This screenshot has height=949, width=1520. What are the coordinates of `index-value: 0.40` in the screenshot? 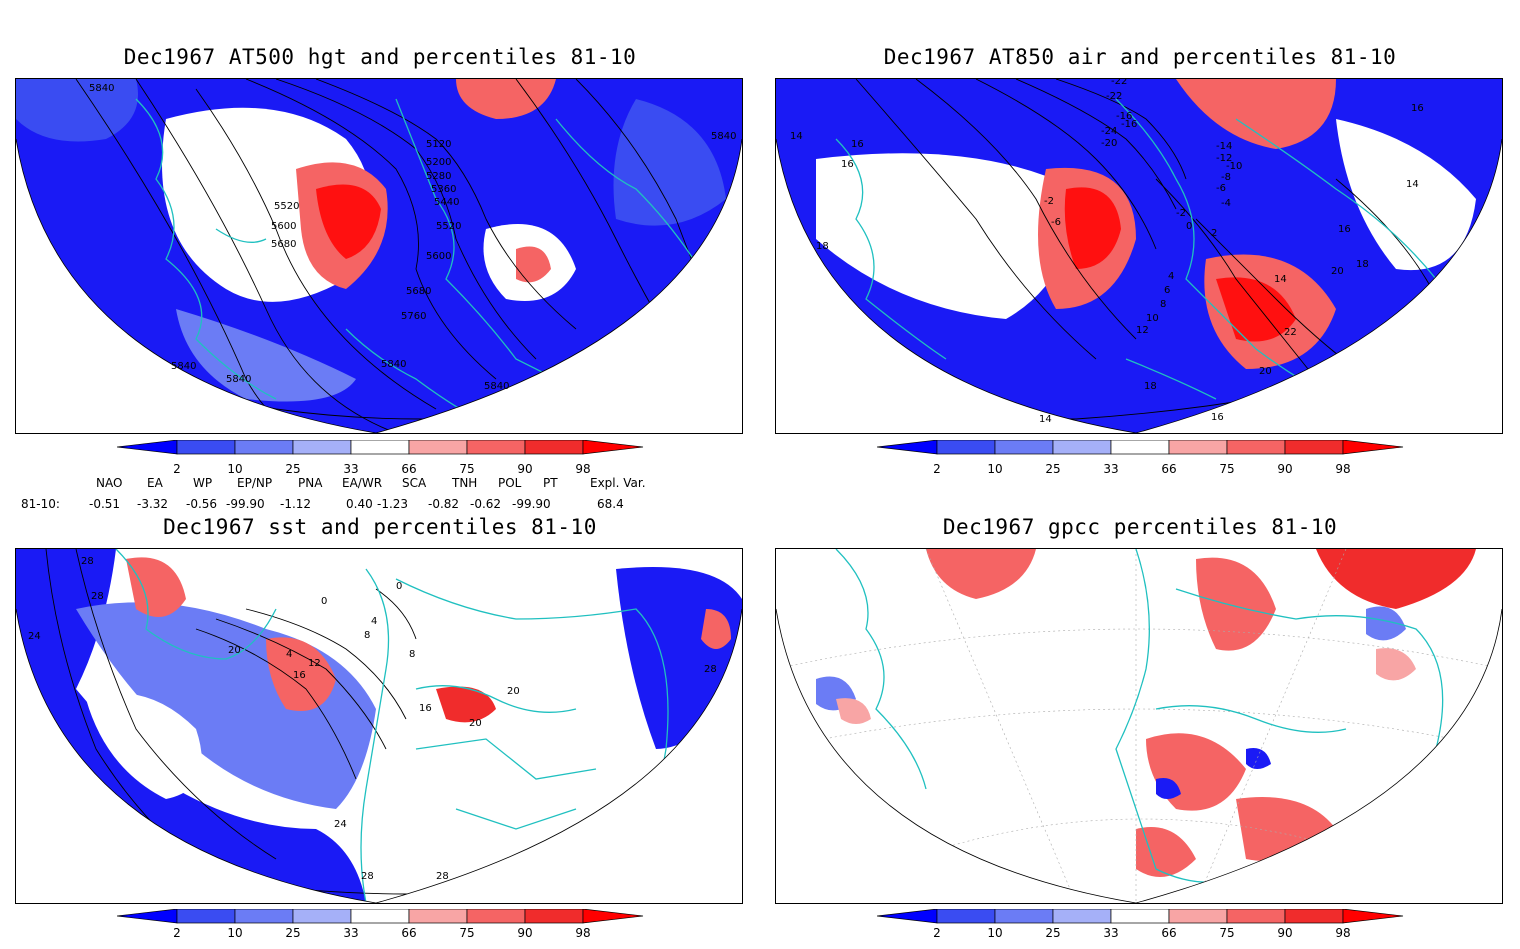 It's located at (359, 504).